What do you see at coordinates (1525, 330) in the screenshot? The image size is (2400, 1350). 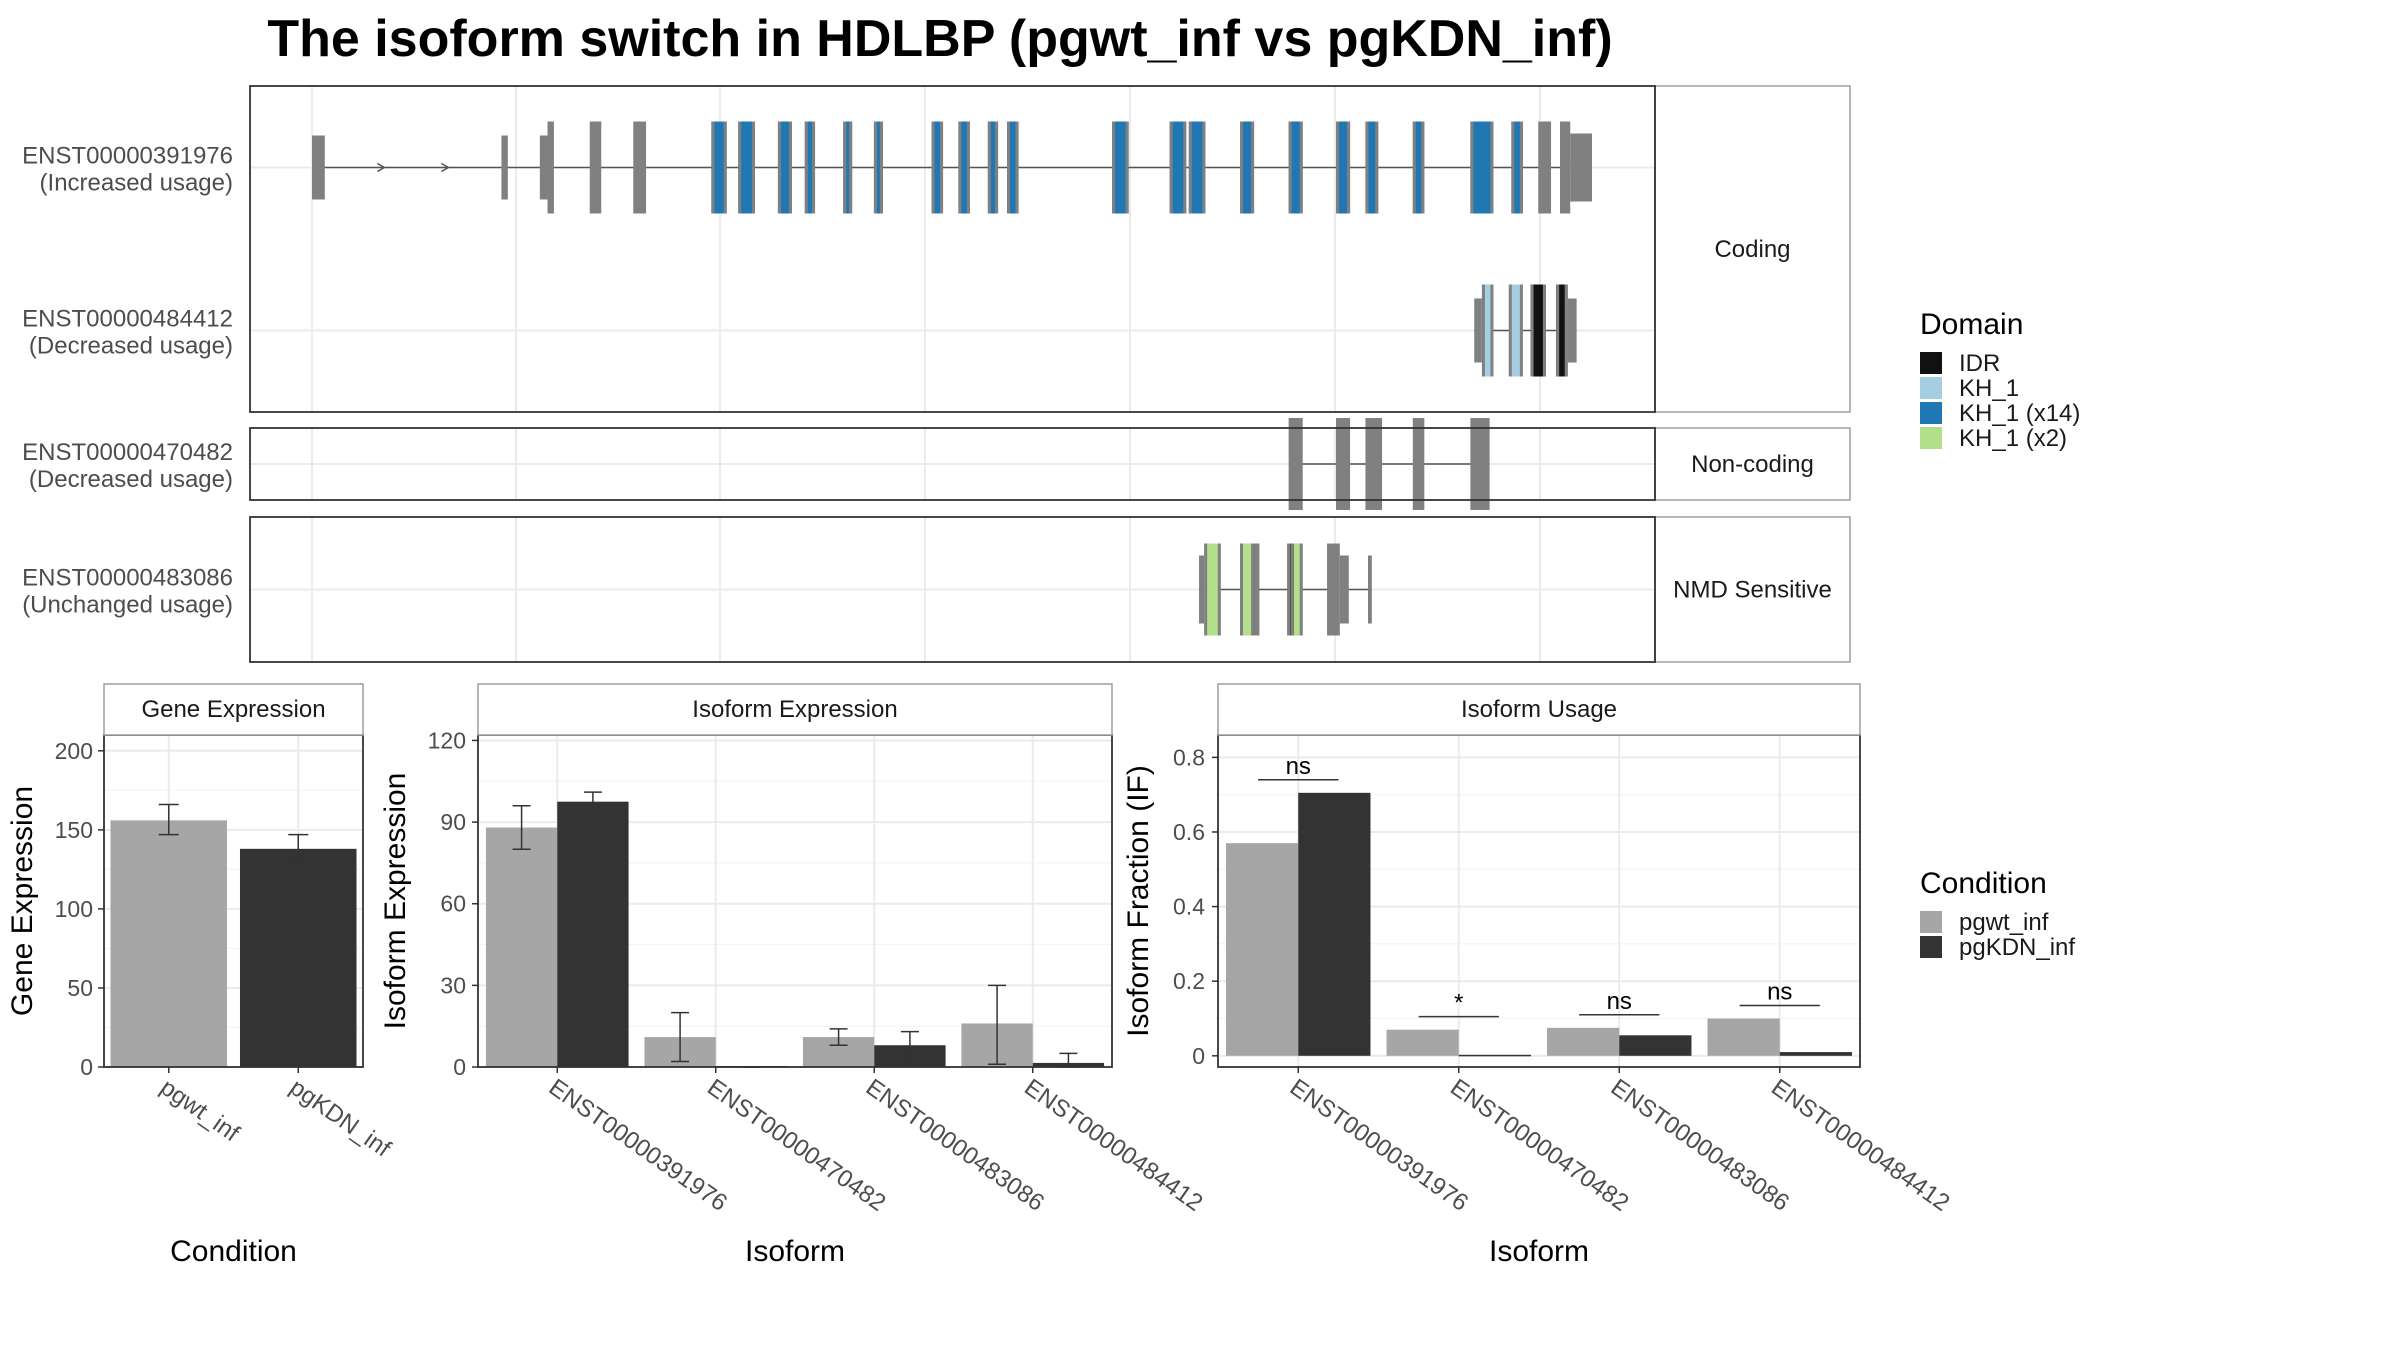 I see `transcript-ENST00000484412` at bounding box center [1525, 330].